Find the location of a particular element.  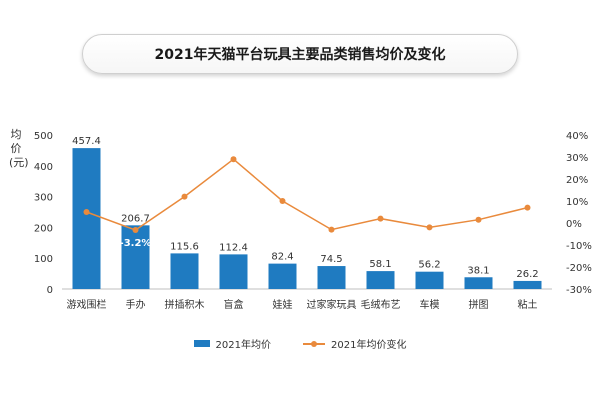

legend-line-label: 2021年均价变化 is located at coordinates (369, 345).